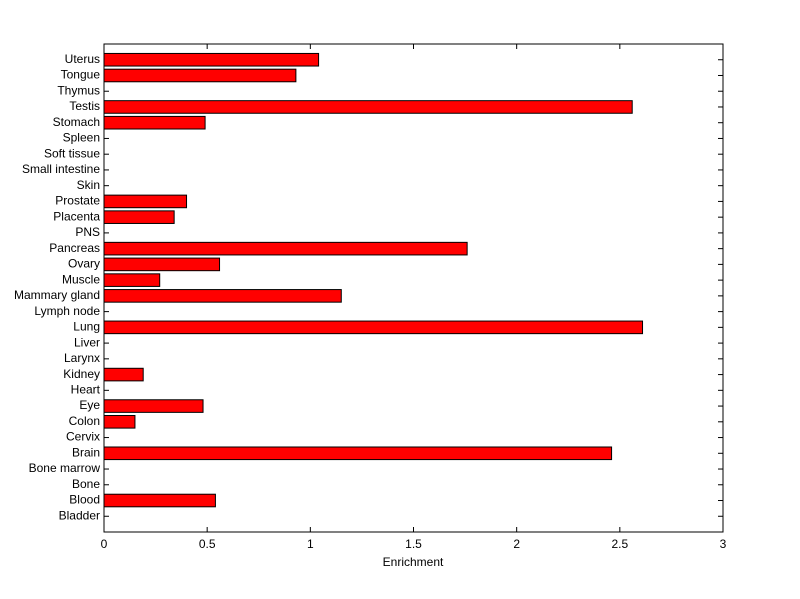  What do you see at coordinates (104, 544) in the screenshot?
I see `x-tick-label: 0` at bounding box center [104, 544].